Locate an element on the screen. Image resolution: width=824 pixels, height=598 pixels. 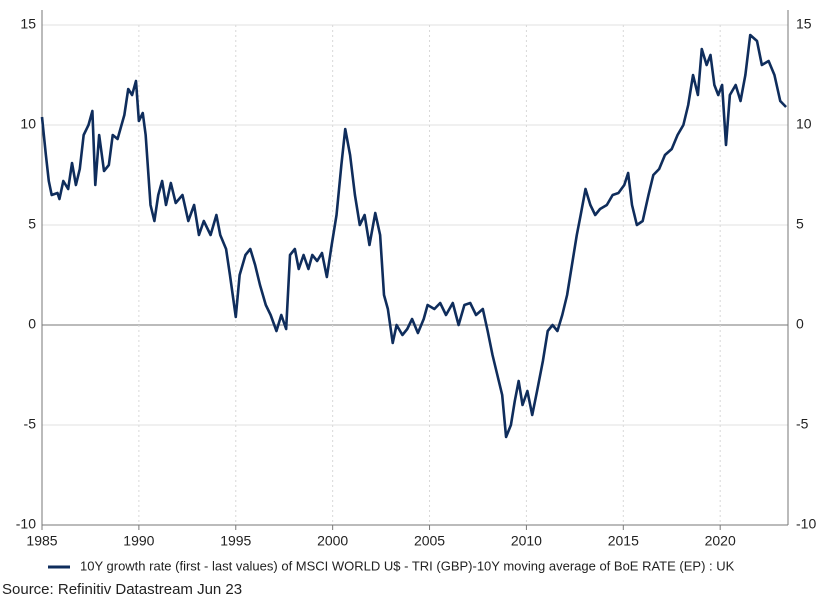
y-tick-label: -10 is located at coordinates (26, 524).